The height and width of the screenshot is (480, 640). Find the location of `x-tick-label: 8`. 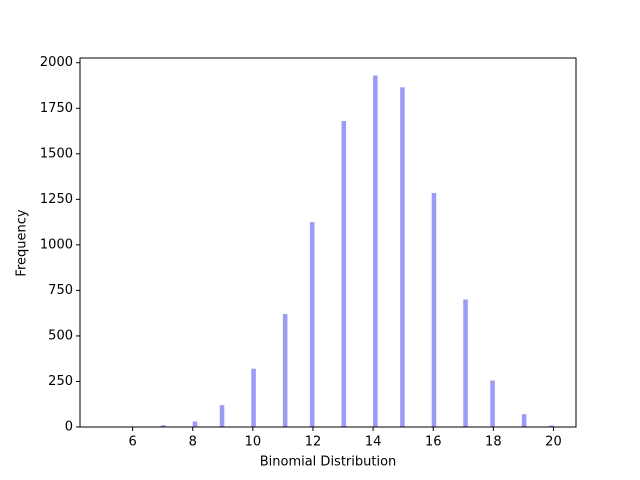

x-tick-label: 8 is located at coordinates (193, 442).